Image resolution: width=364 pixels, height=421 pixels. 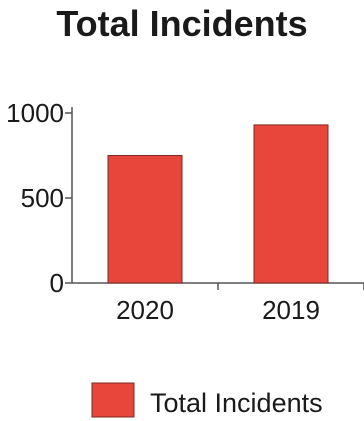 What do you see at coordinates (113, 400) in the screenshot?
I see `legend-swatch` at bounding box center [113, 400].